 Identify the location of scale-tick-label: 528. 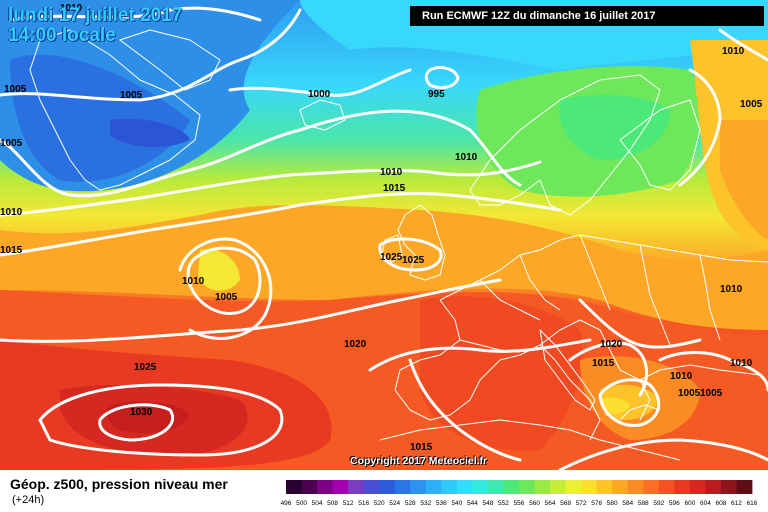
(410, 503).